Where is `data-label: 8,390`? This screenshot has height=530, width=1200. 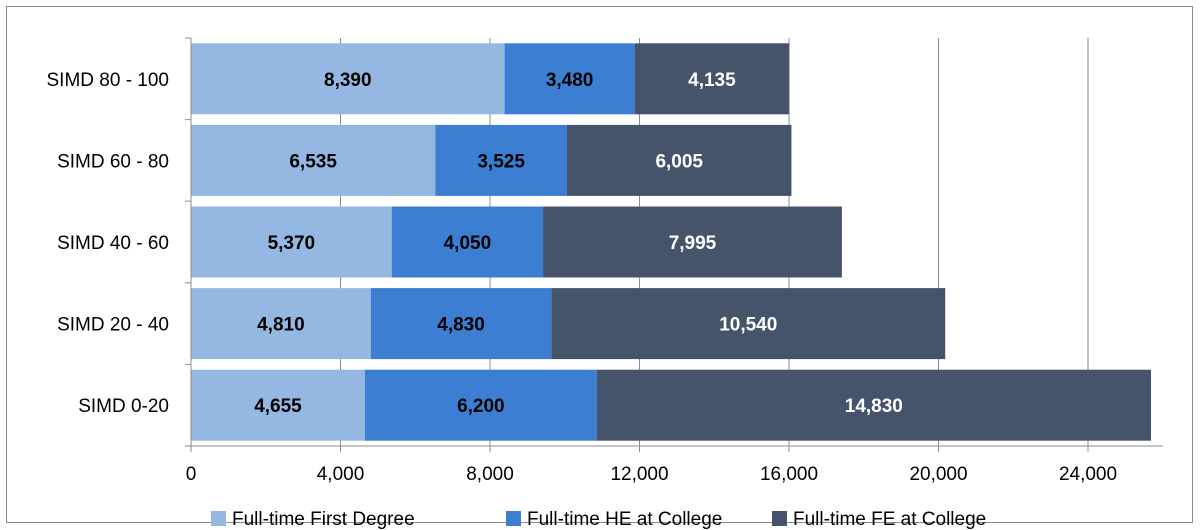
data-label: 8,390 is located at coordinates (348, 80).